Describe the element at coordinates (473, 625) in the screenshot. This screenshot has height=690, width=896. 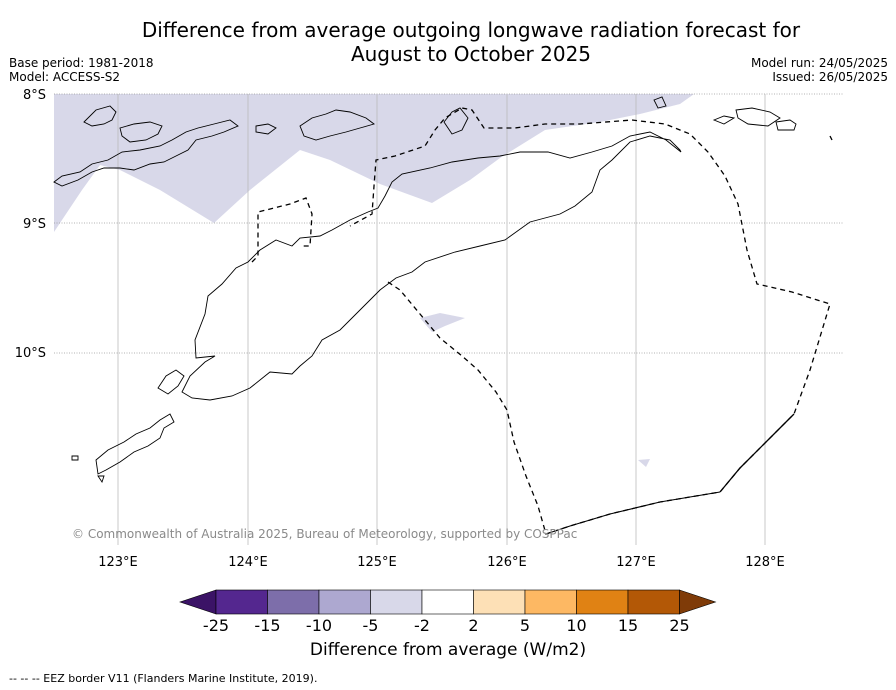
I see `colorbar-tick-label: 2` at that location.